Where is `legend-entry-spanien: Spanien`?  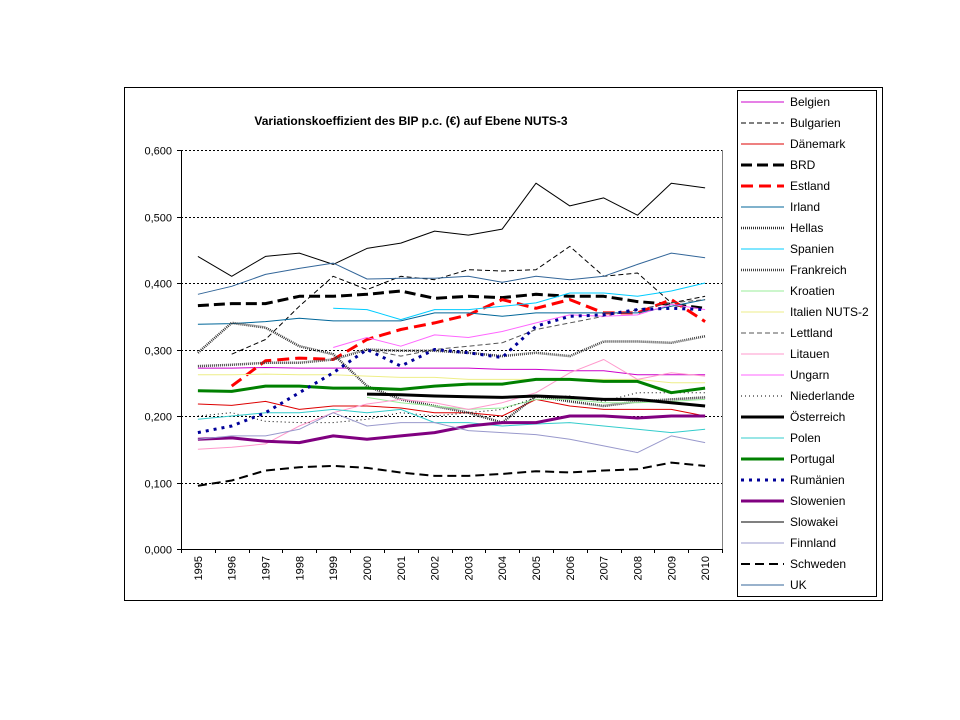
legend-entry-spanien: Spanien is located at coordinates (787, 249).